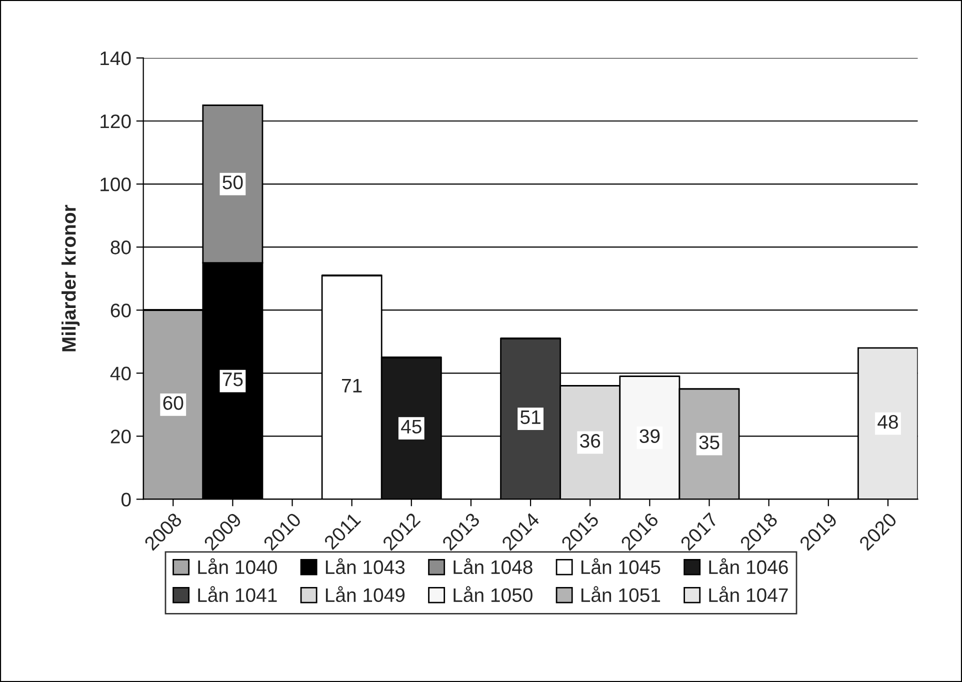 This screenshot has width=962, height=682. Describe the element at coordinates (365, 594) in the screenshot. I see `legend-label: Lån 1049` at that location.